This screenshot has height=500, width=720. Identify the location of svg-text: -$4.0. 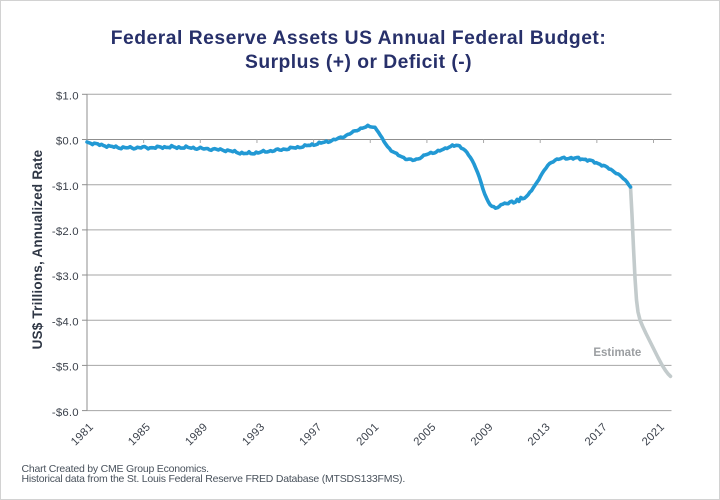
(65, 322).